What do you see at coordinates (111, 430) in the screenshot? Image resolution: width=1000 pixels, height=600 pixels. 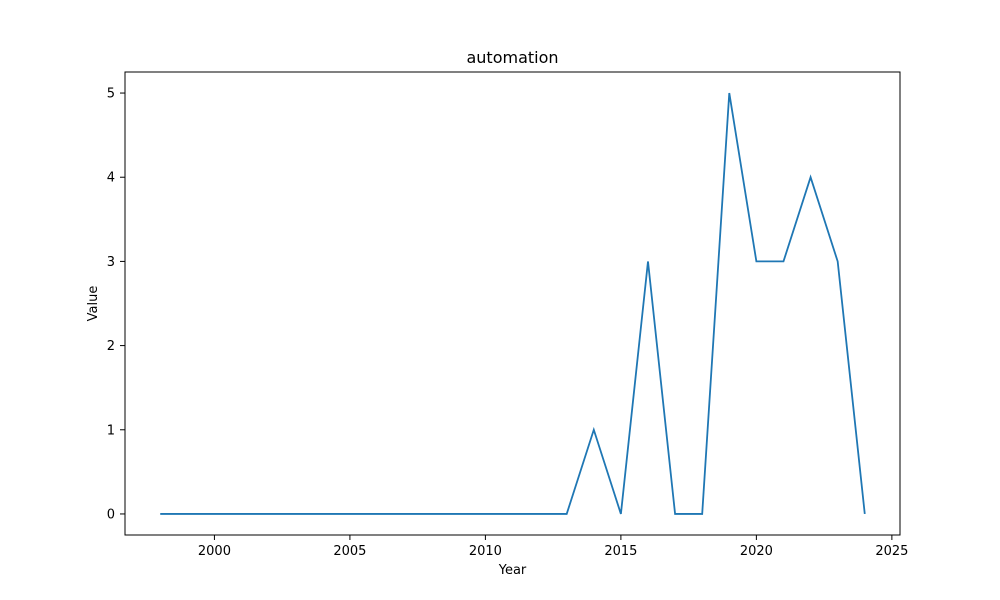 I see `y-tick-label: 1` at bounding box center [111, 430].